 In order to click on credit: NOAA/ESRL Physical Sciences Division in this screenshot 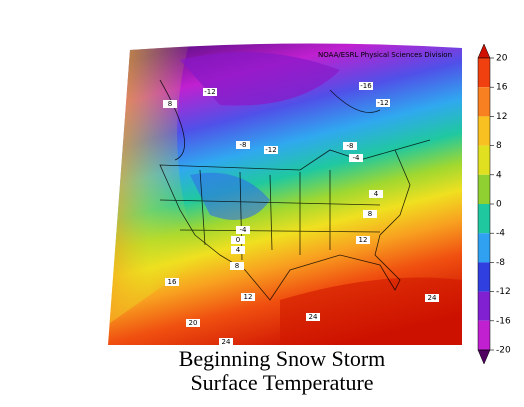, I will do `click(385, 55)`.